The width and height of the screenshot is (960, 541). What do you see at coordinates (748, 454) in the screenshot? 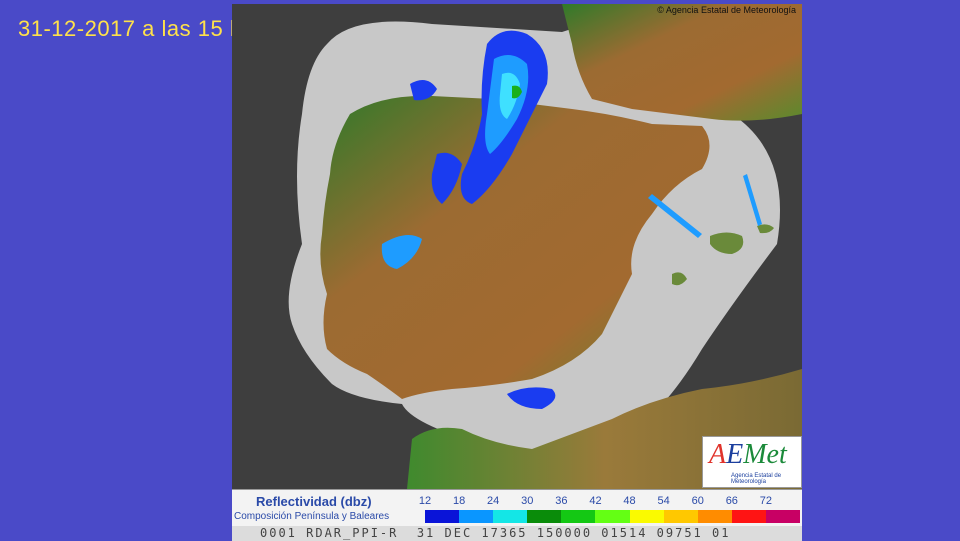
I see `aemet-logo-mark: AEMet` at bounding box center [748, 454].